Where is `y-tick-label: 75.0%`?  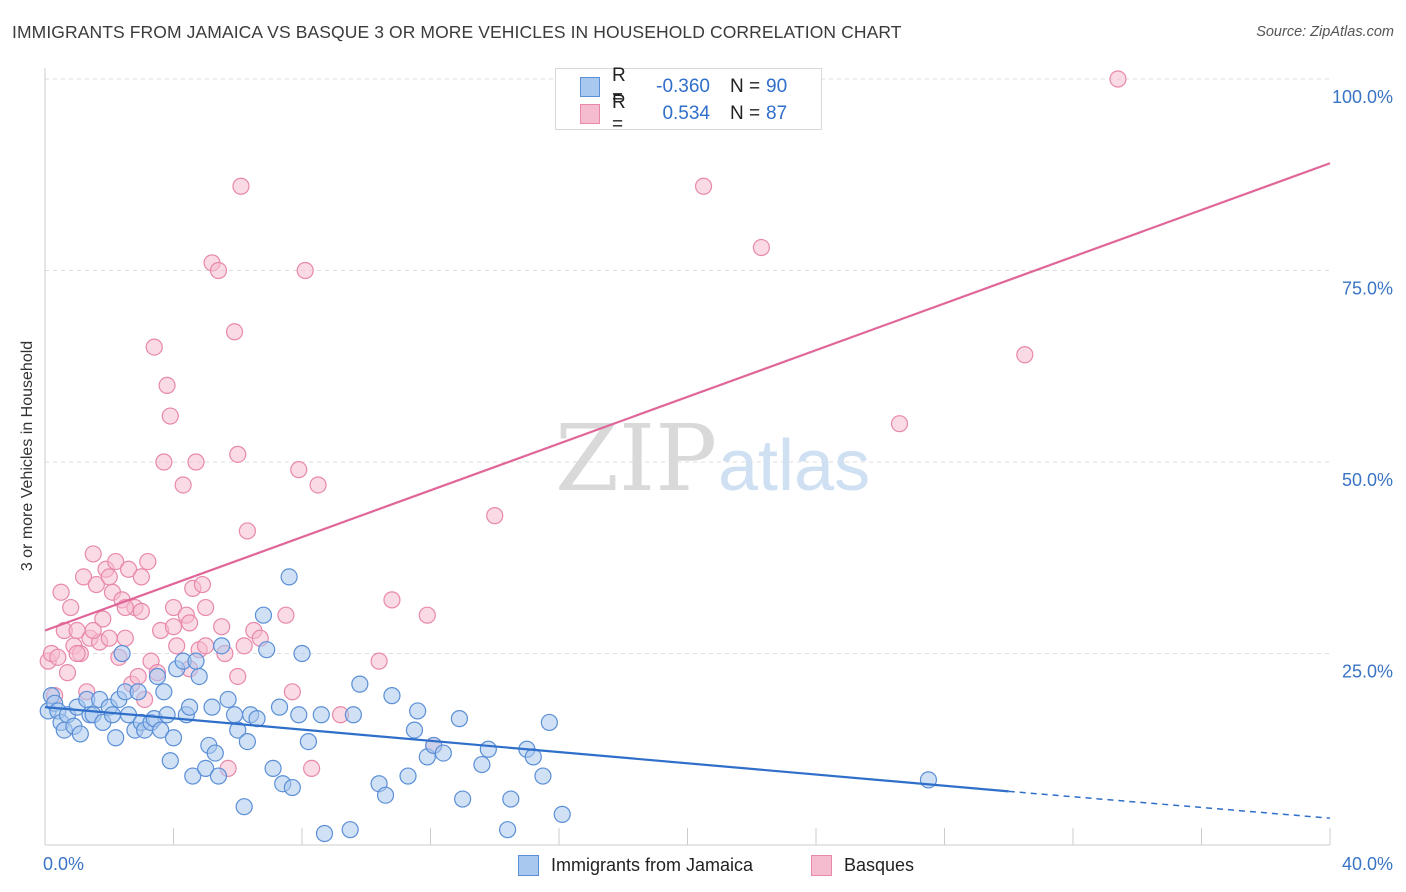
y-tick-label: 75.0% is located at coordinates (1367, 289).